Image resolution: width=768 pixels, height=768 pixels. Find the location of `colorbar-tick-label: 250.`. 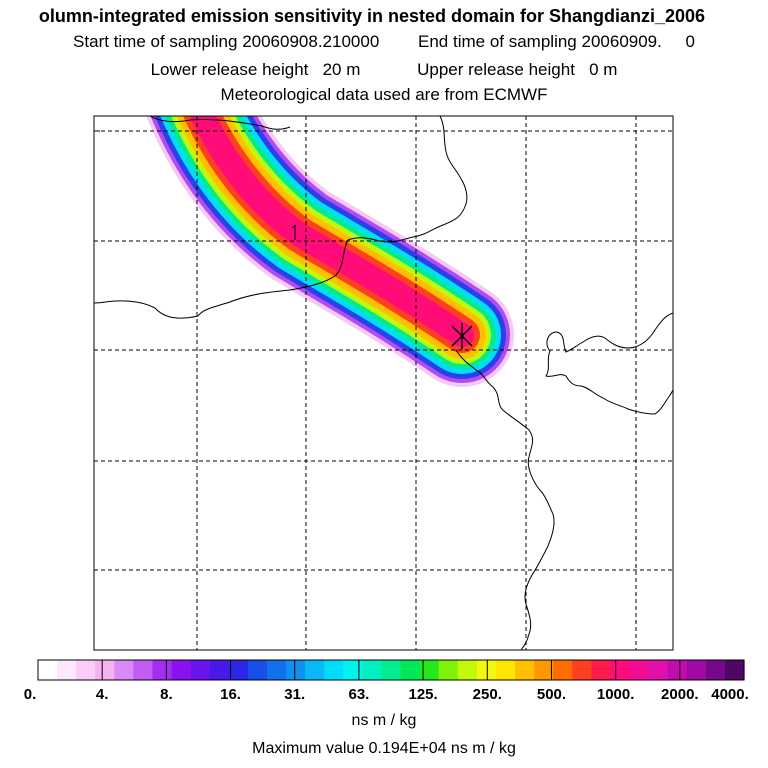

colorbar-tick-label: 250. is located at coordinates (487, 694).